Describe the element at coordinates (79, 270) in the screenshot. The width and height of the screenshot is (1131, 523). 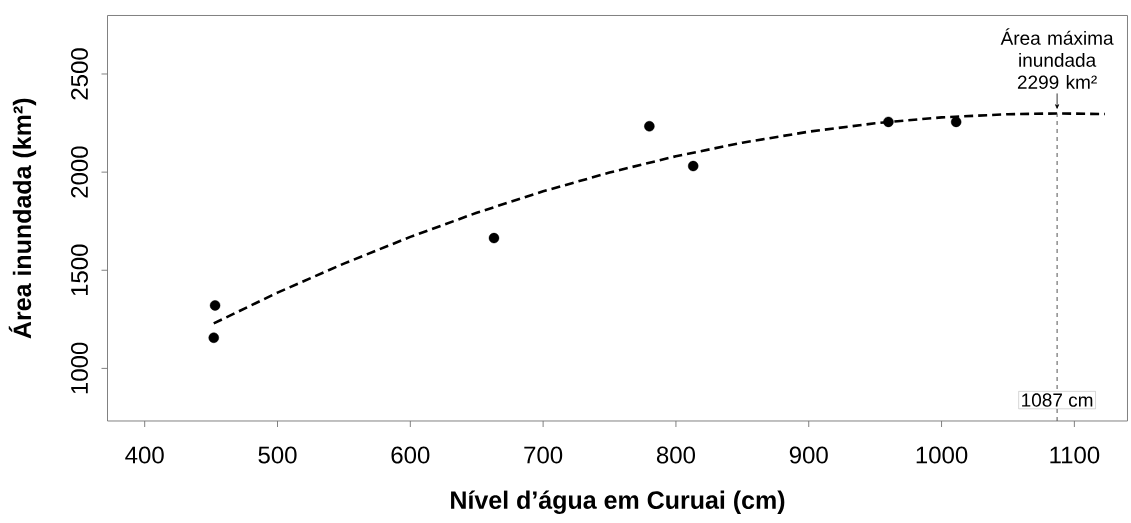
I see `y-tick-label: 1500` at that location.